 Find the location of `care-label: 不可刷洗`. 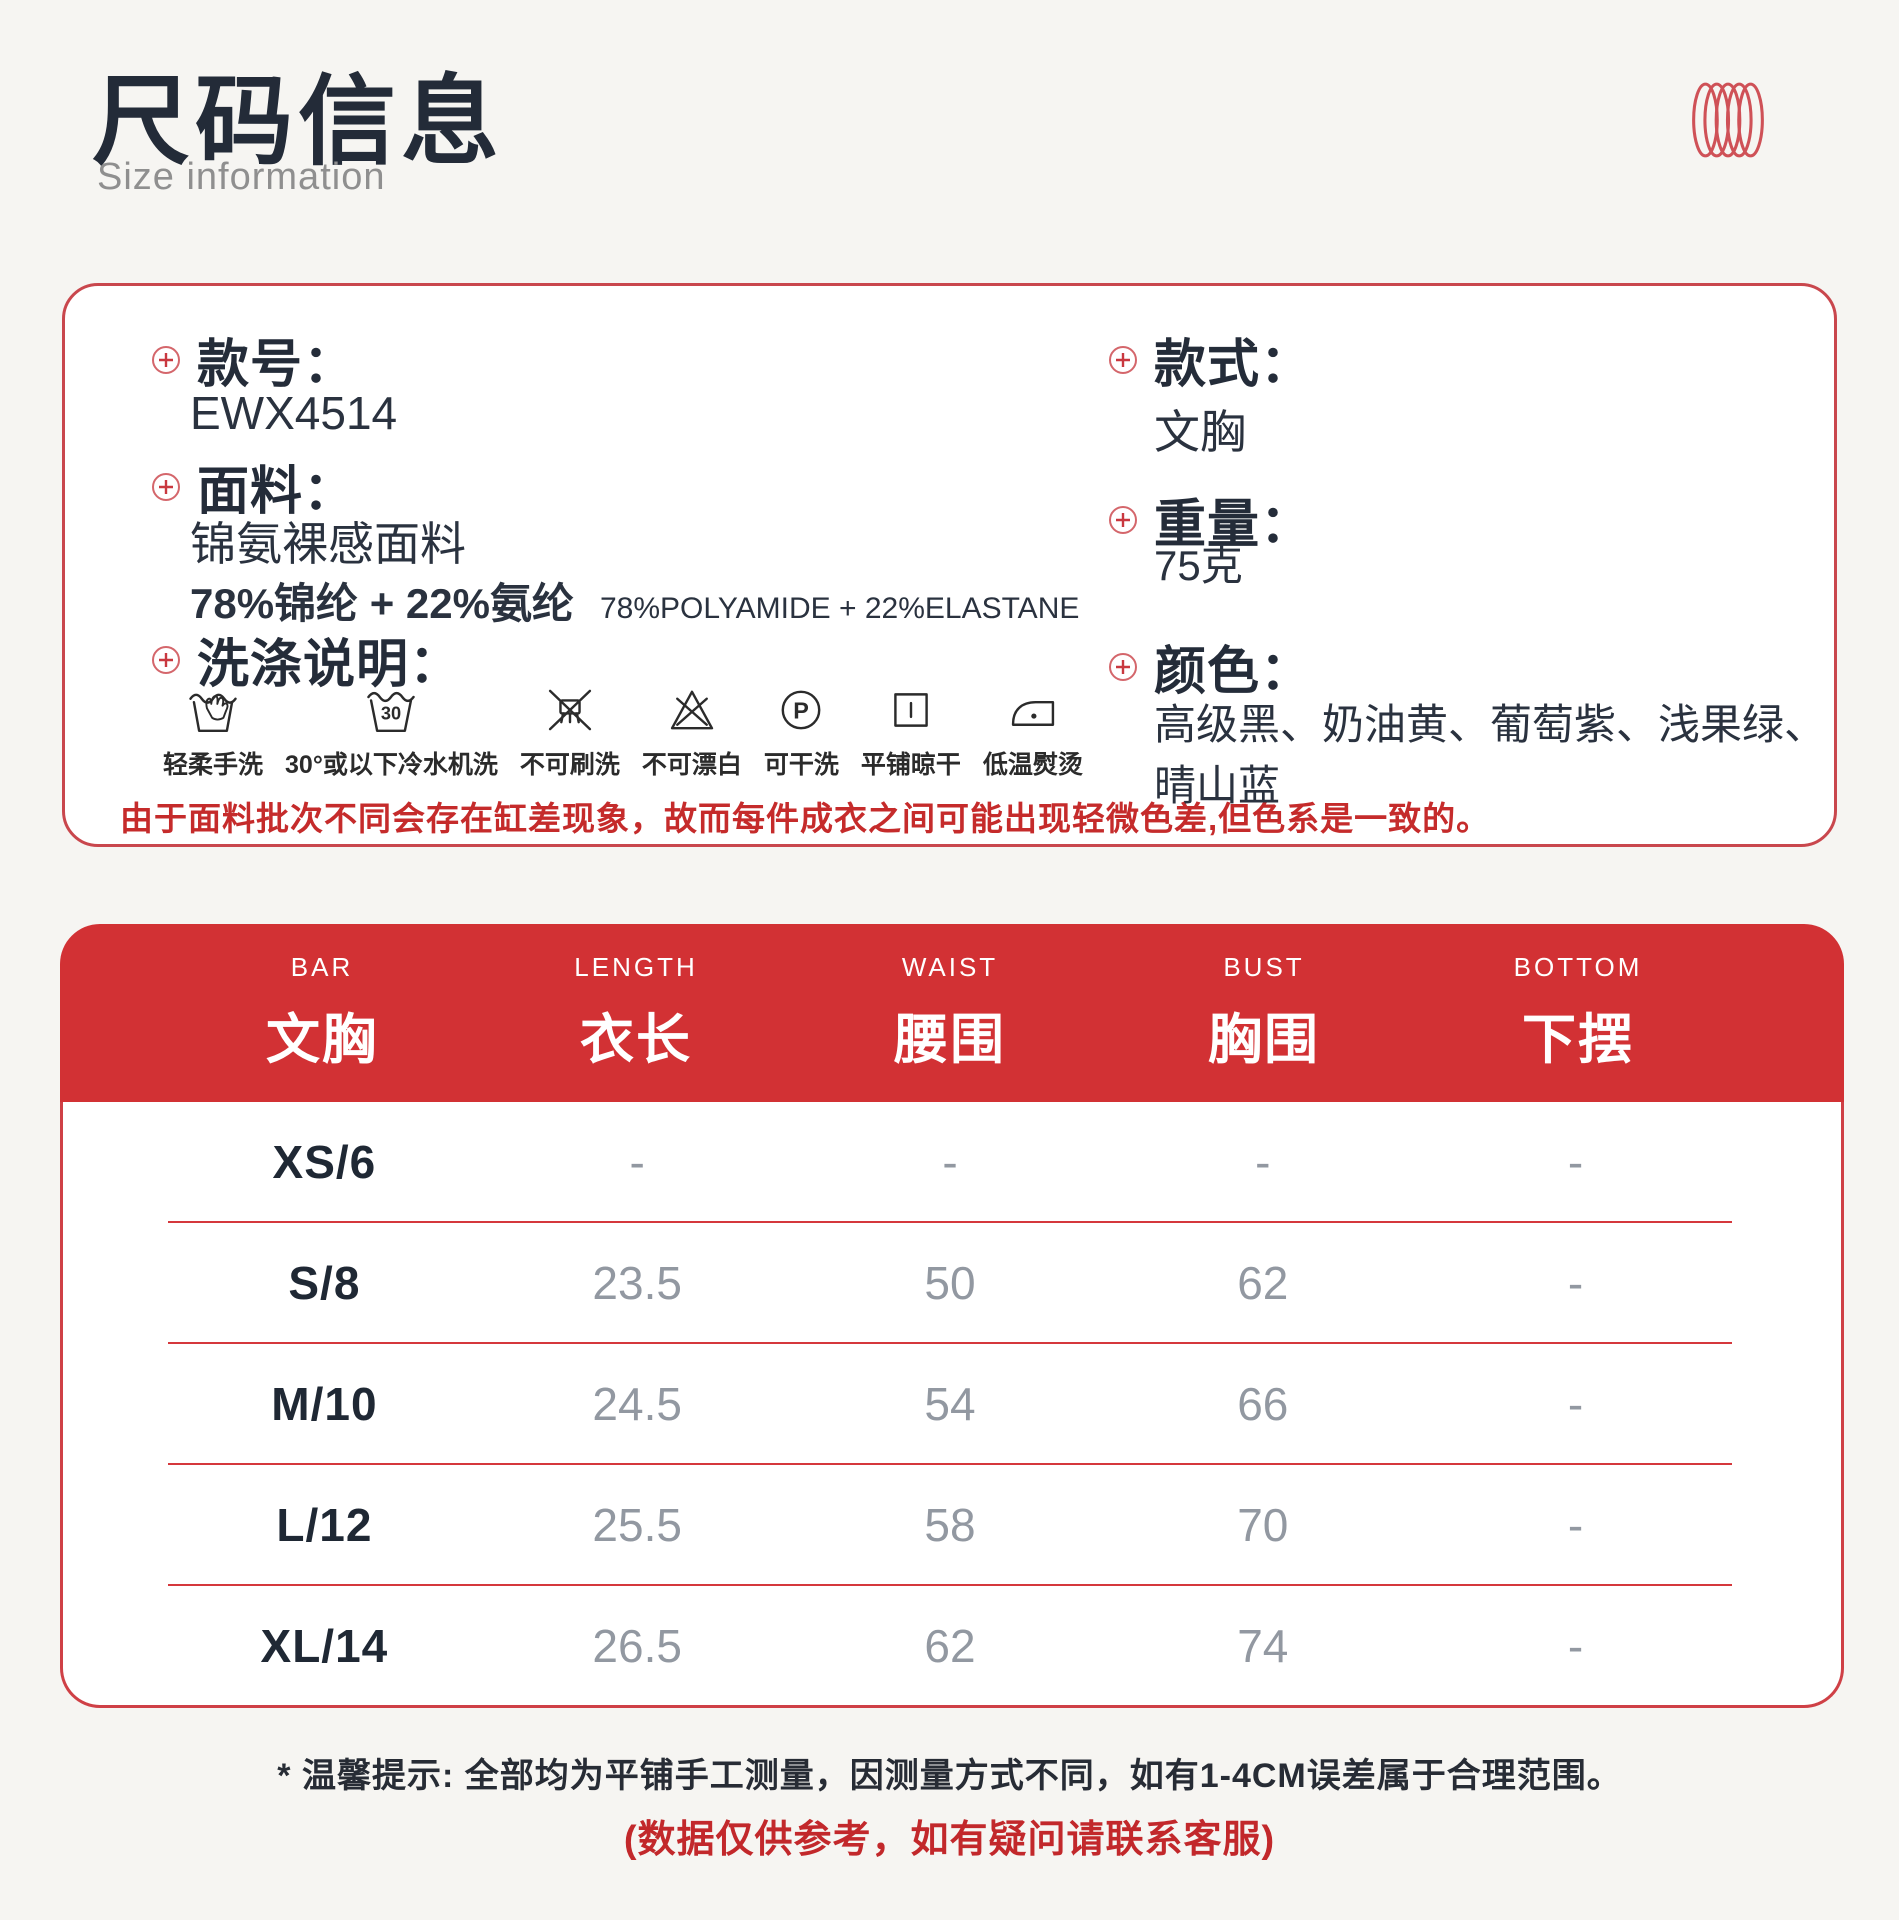

care-label: 不可刷洗 is located at coordinates (569, 765).